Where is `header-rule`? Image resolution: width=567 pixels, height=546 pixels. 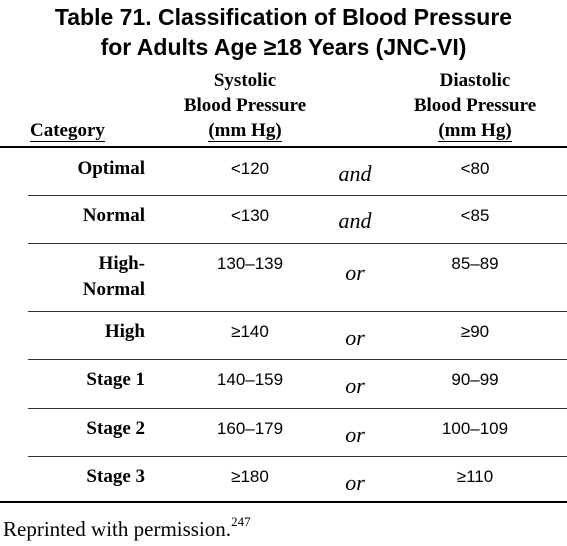
header-rule is located at coordinates (283, 147).